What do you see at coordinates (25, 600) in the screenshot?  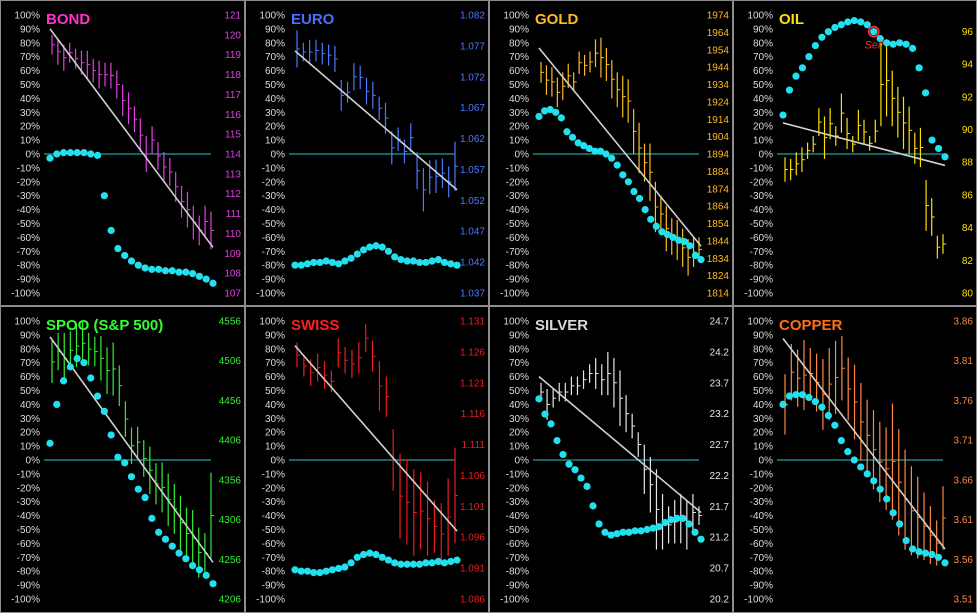 I see `spoo-s-p-500-left-tick: -100%` at bounding box center [25, 600].